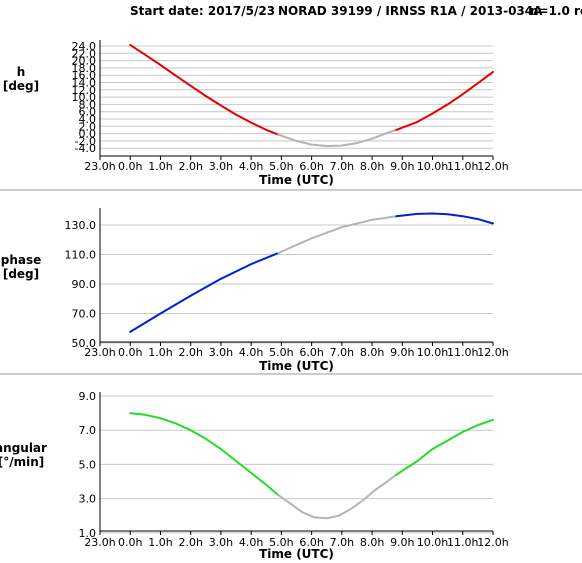 The width and height of the screenshot is (582, 563). Describe the element at coordinates (21, 260) in the screenshot. I see `phase-y-axis-label: phase` at that location.